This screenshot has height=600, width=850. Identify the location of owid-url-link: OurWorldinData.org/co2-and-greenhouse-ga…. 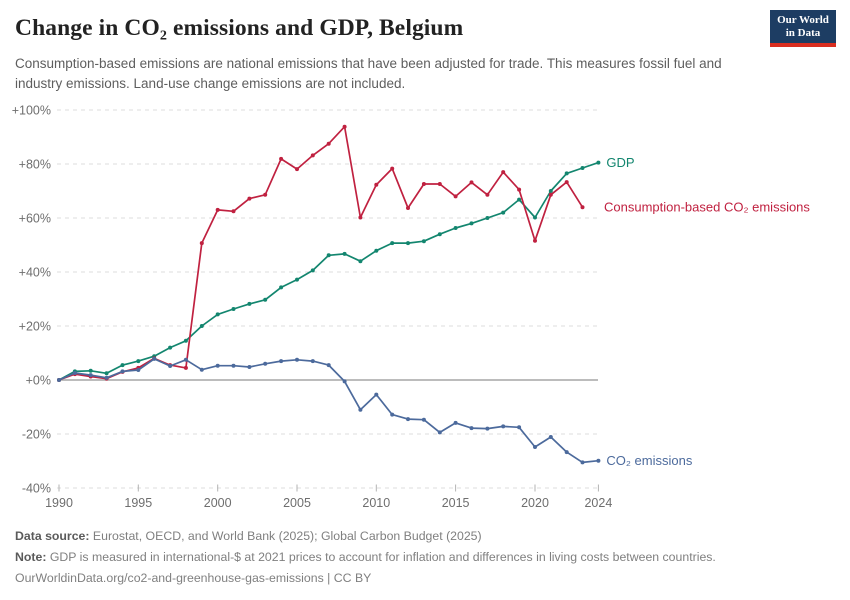
(169, 578).